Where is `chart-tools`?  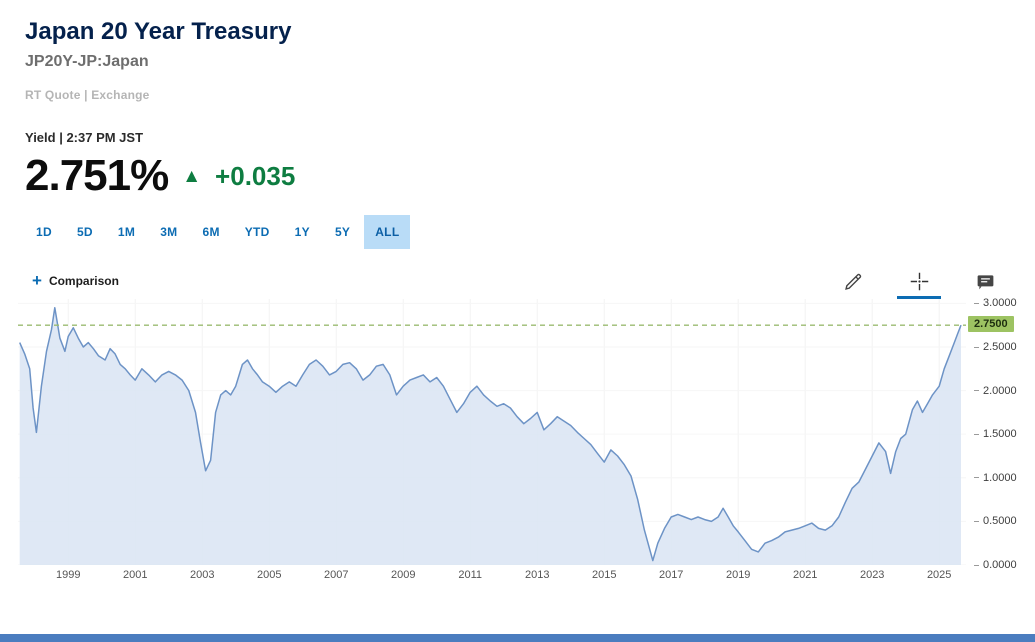
chart-tools is located at coordinates (919, 282).